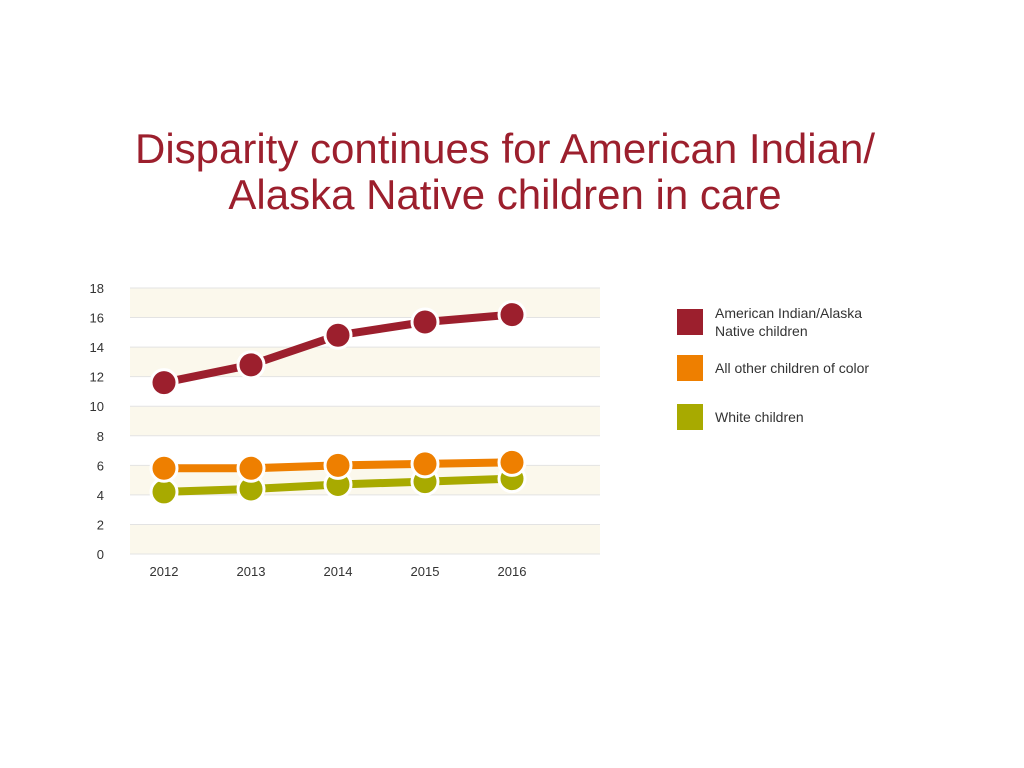 The width and height of the screenshot is (1024, 768). I want to click on legend-label-other-children-of-color: All other children of color, so click(792, 368).